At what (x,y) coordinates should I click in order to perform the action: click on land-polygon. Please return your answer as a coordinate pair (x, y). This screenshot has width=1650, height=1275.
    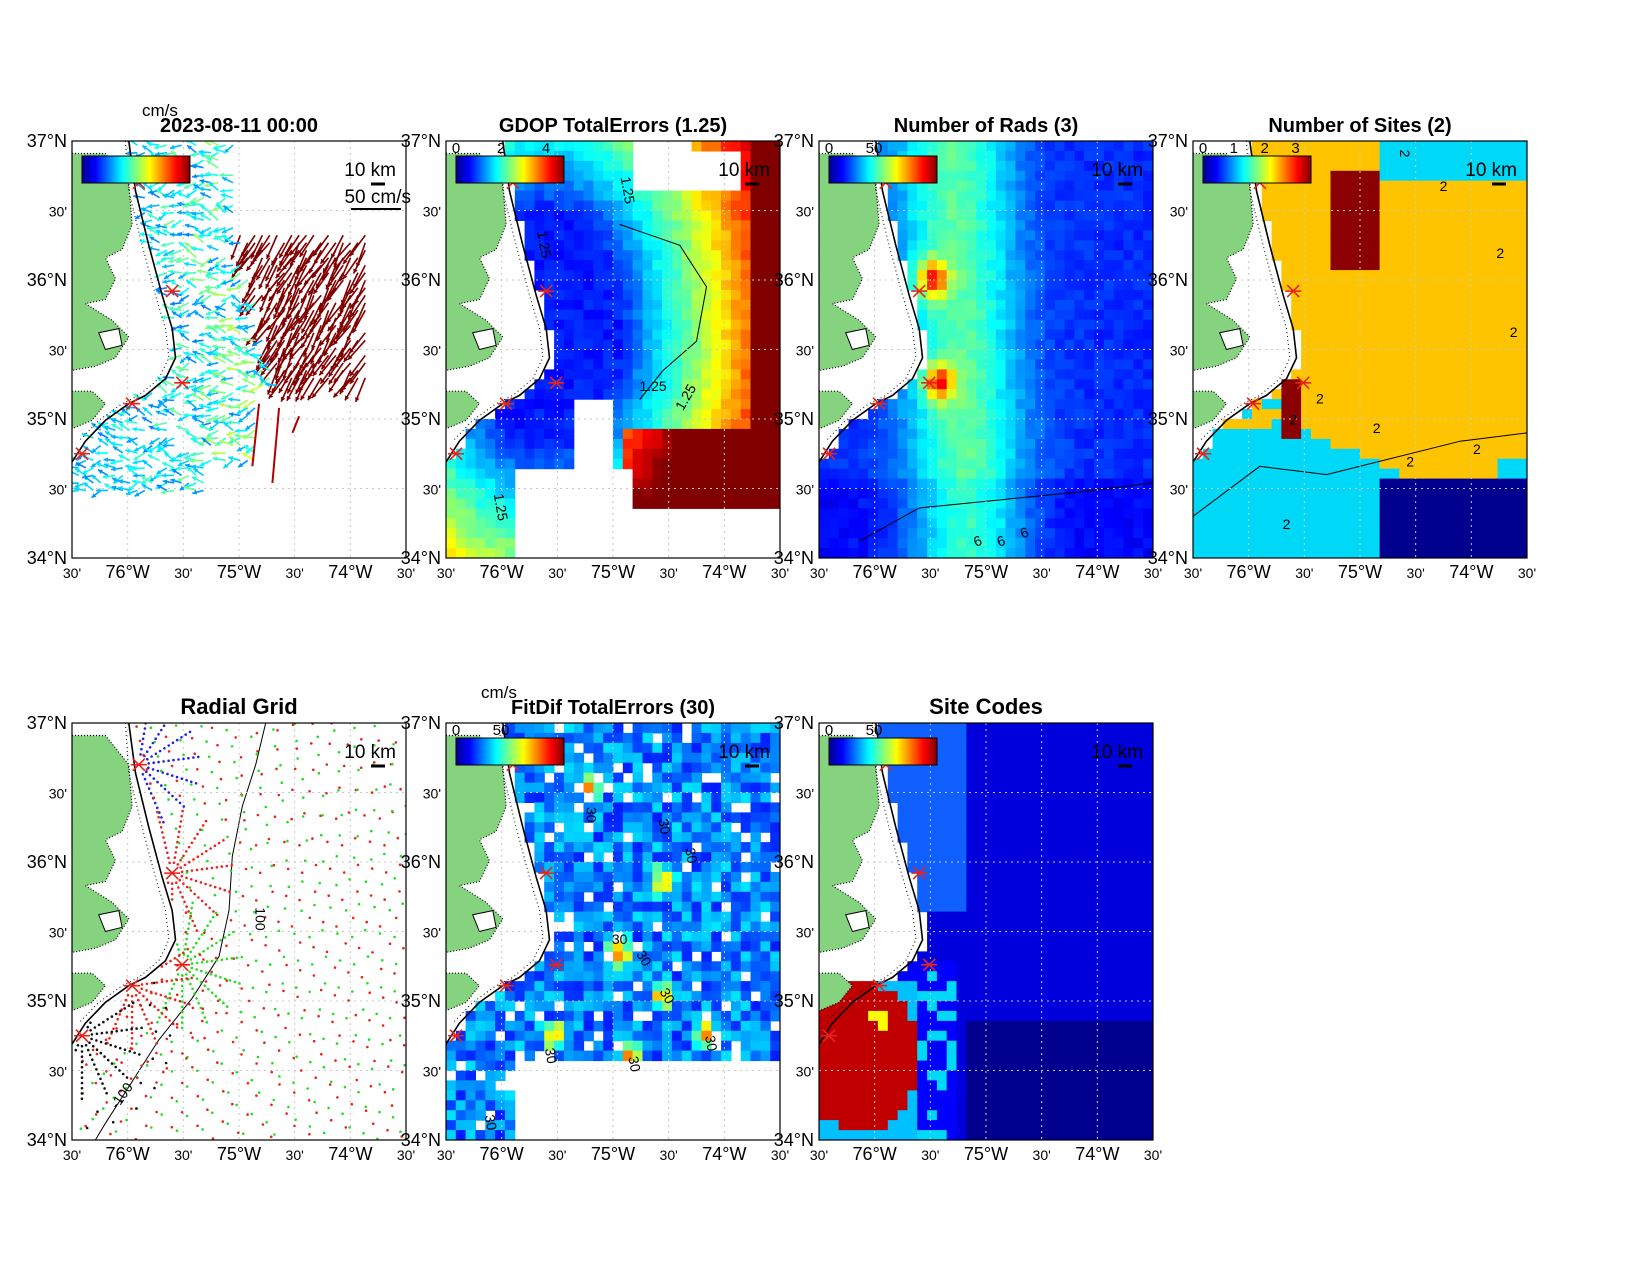
    Looking at the image, I should click on (476, 262).